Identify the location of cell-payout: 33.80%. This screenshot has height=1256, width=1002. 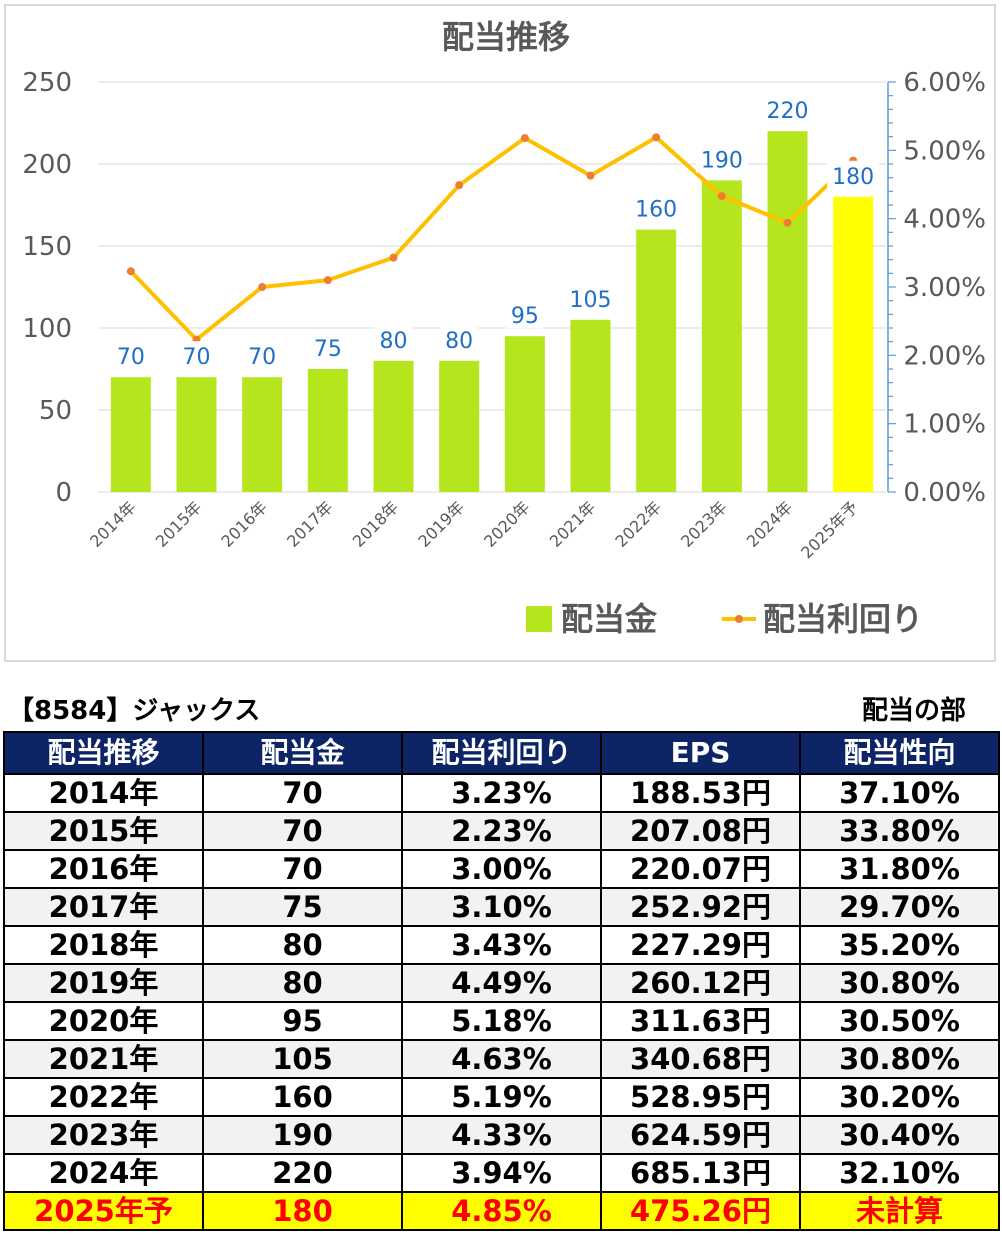
(899, 831).